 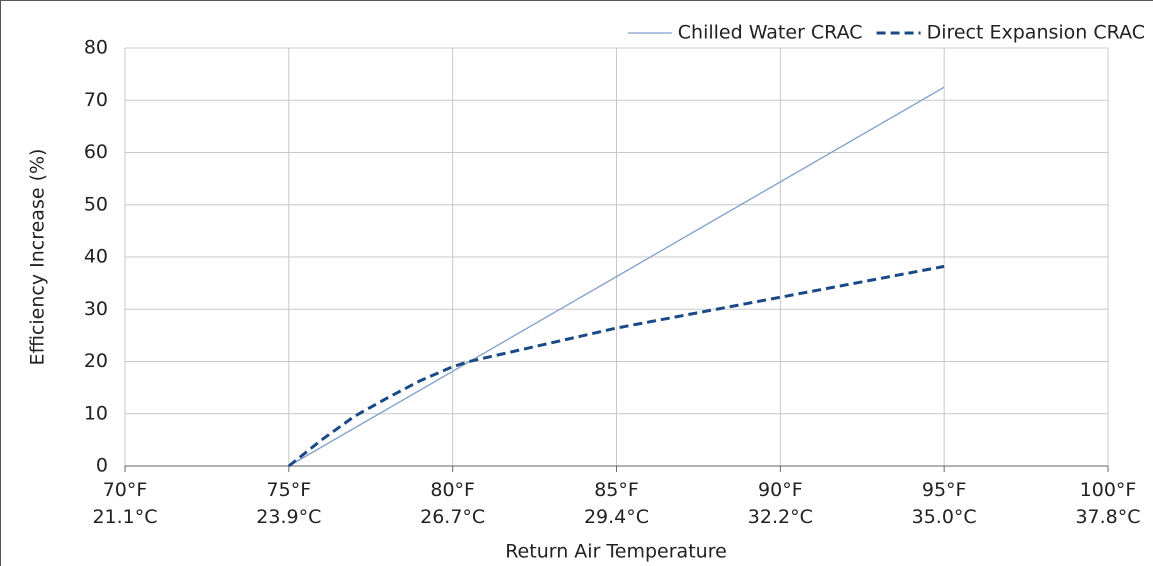 What do you see at coordinates (96, 309) in the screenshot?
I see `y-tick-label: 30` at bounding box center [96, 309].